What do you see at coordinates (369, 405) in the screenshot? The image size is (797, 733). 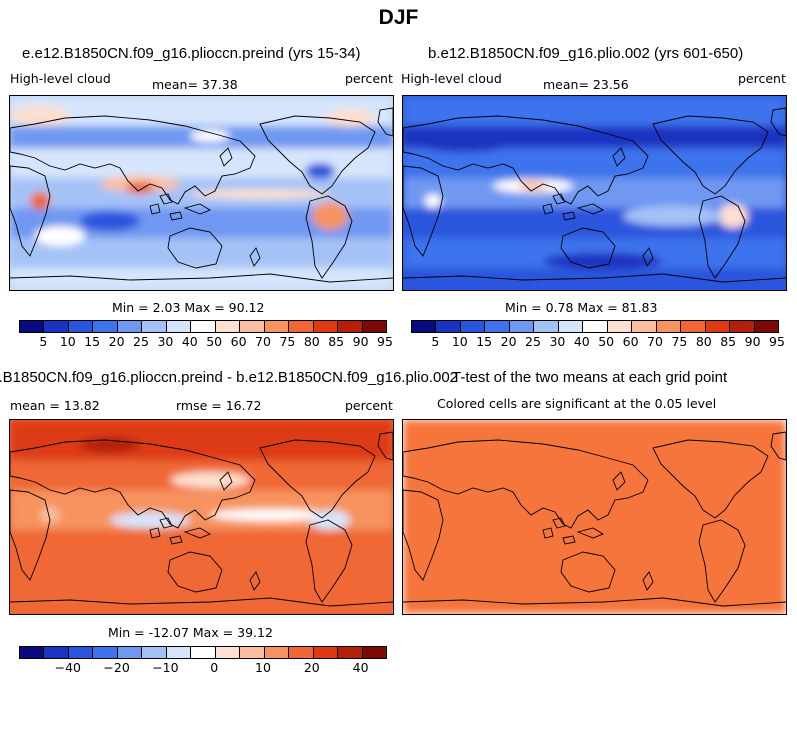 I see `panel3-units: percent` at bounding box center [369, 405].